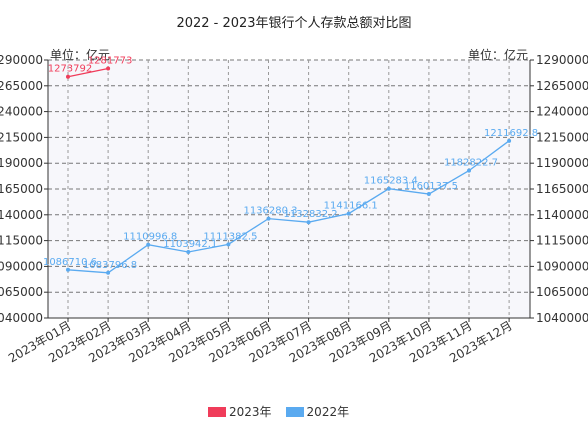 The height and width of the screenshot is (421, 588). What do you see at coordinates (294, 411) in the screenshot?
I see `legend-swatch-2022` at bounding box center [294, 411].